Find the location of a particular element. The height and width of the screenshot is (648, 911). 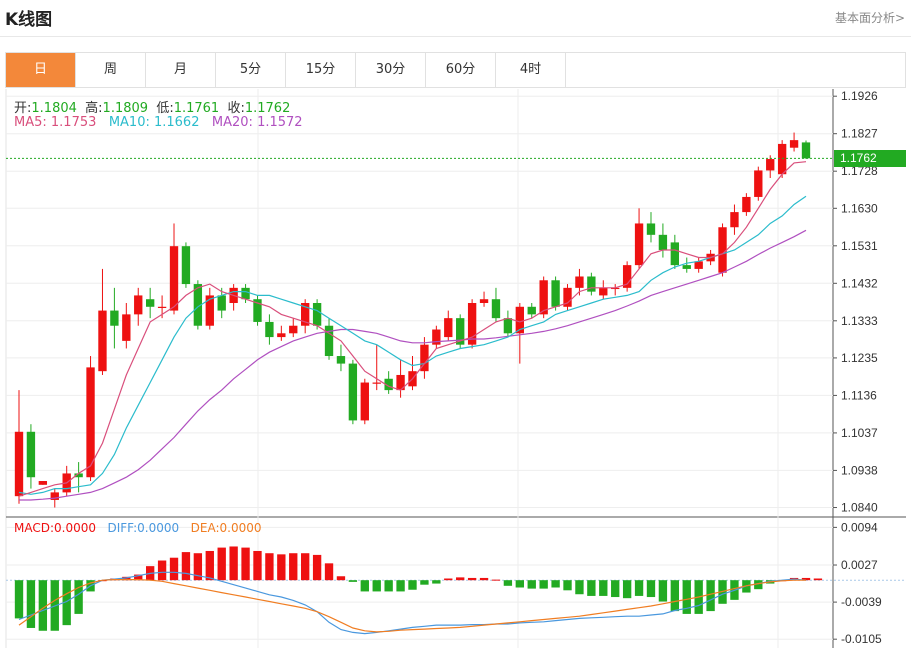

tab-15min: 15分 is located at coordinates (321, 70).